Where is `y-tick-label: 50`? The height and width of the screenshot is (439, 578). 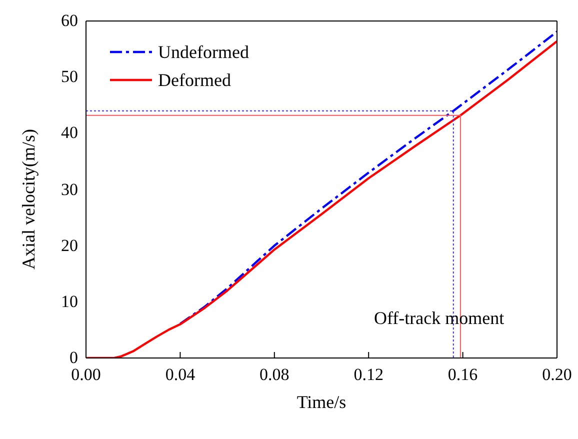
y-tick-label: 50 is located at coordinates (69, 77).